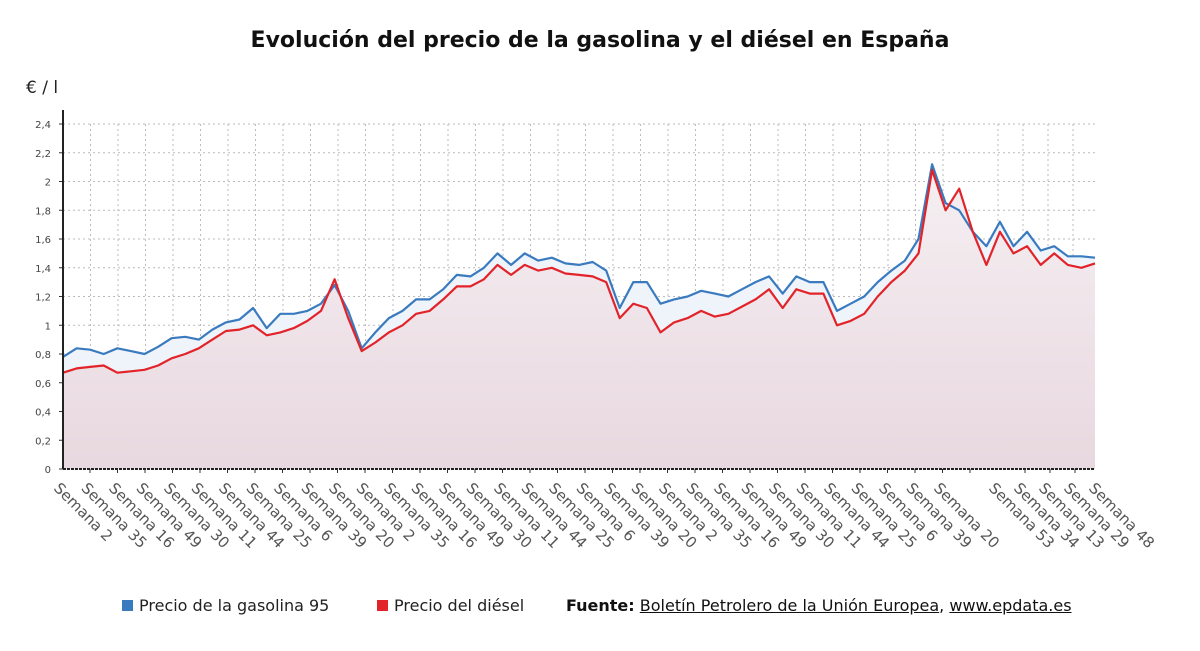  I want to click on legend-swatch-red, so click(382, 605).